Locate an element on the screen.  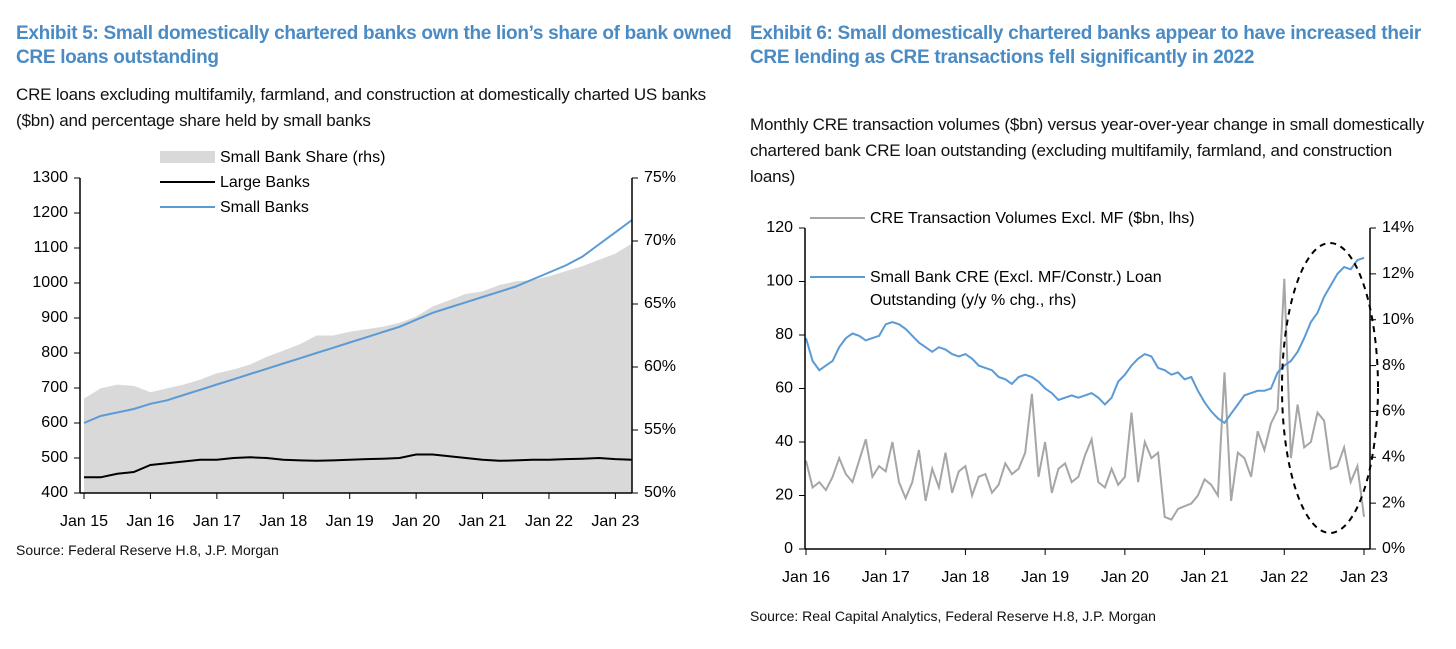
y2-tick-label: 50% is located at coordinates (660, 492).